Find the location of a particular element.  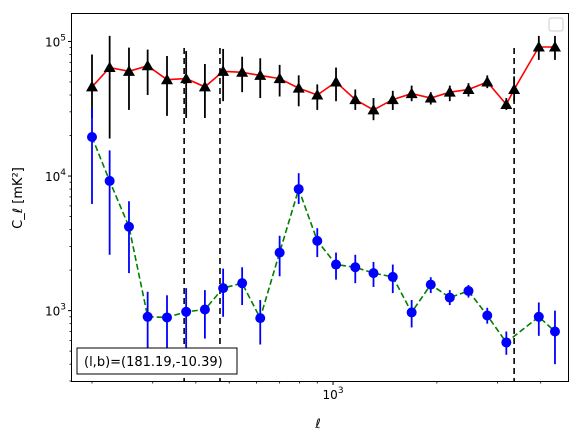

y-axis-label: C_ℓ [mK²] is located at coordinates (18, 198).